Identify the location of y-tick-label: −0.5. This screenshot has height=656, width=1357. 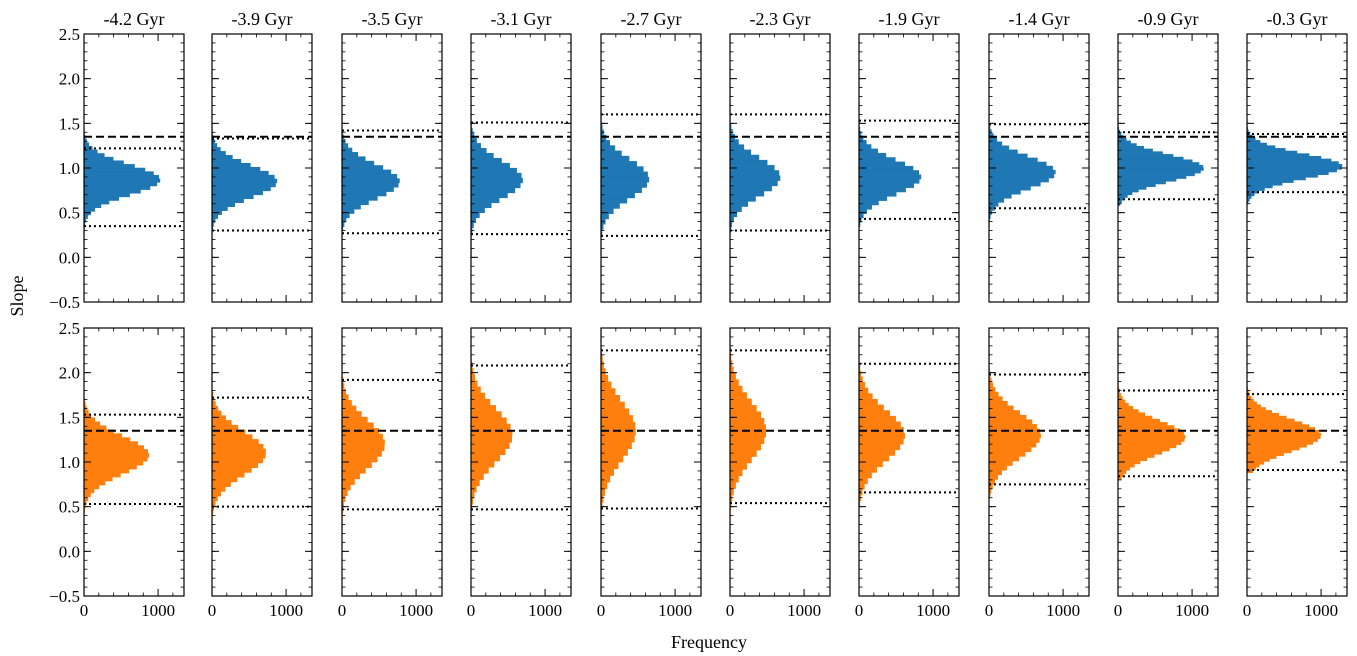
(64, 302).